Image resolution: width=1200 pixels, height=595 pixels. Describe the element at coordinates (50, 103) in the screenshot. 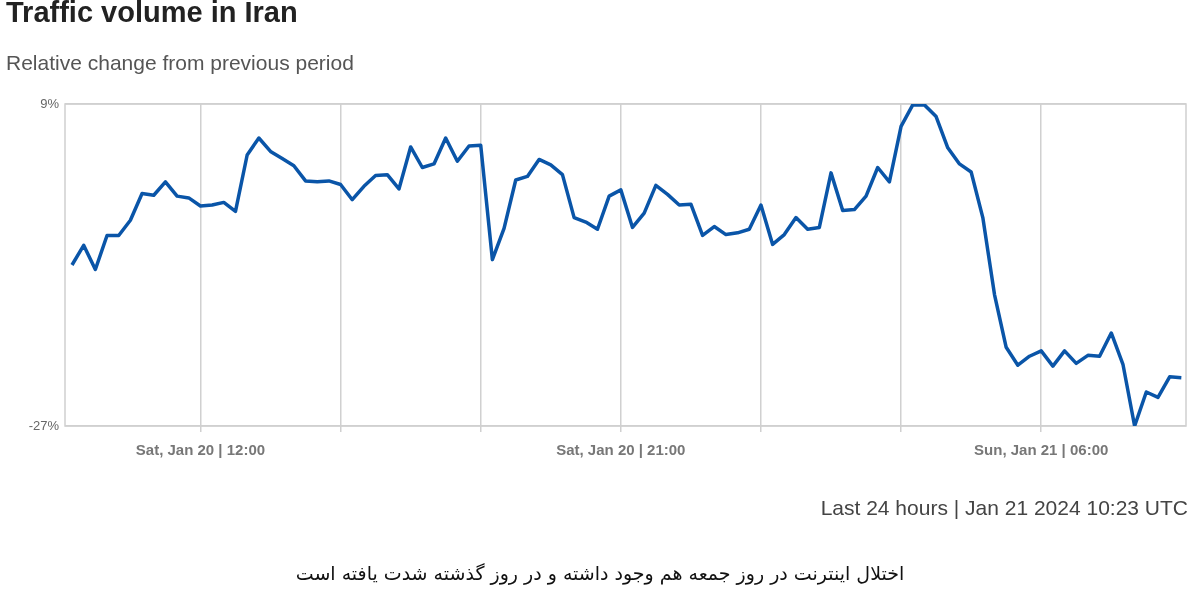

I see `y-tick-label: 9%` at that location.